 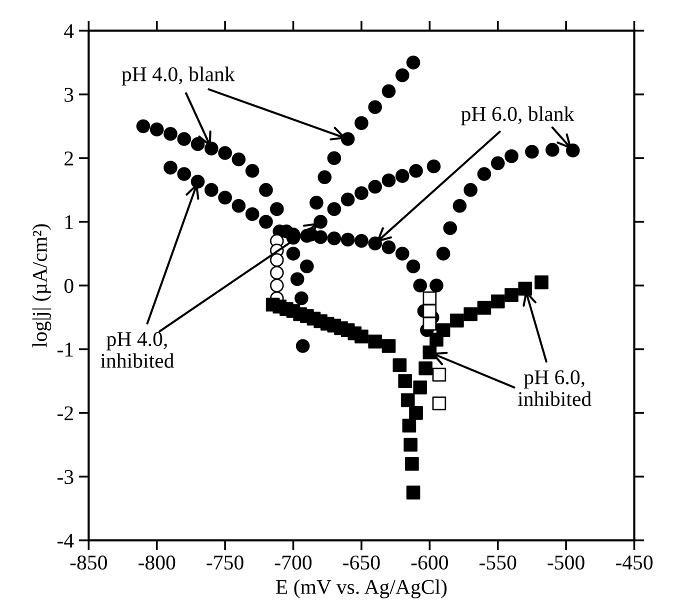 I want to click on x-axis-title: E (mV vs. Ag/AgCl), so click(x=361, y=588).